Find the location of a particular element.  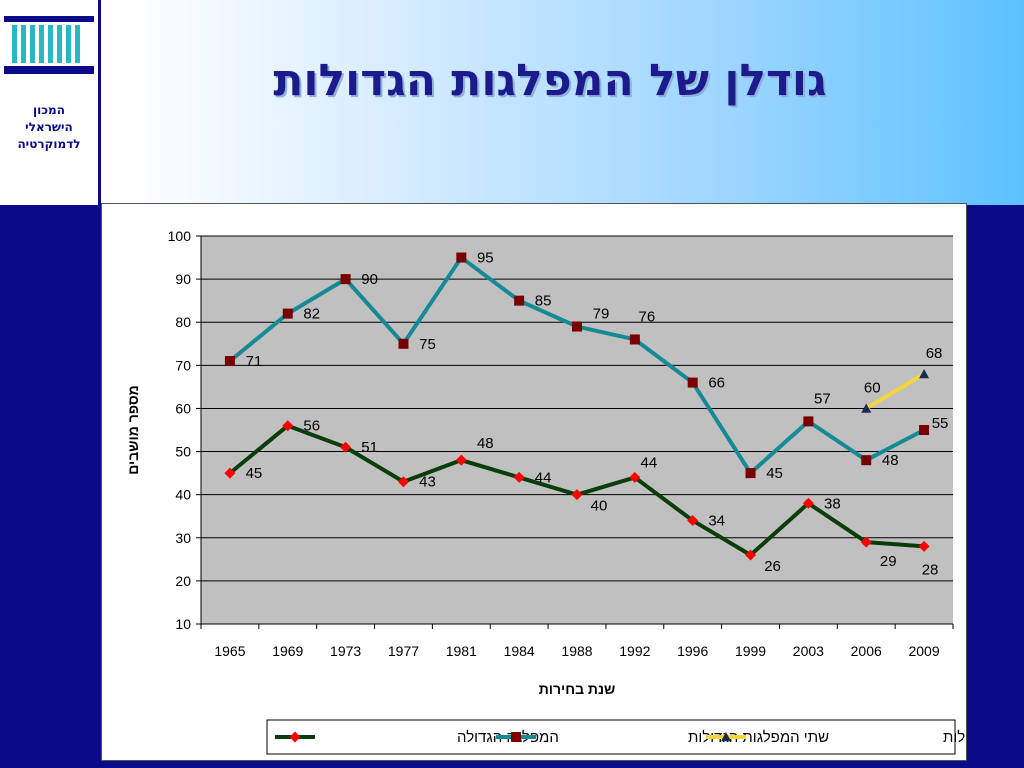

data-label: 55 is located at coordinates (940, 423).